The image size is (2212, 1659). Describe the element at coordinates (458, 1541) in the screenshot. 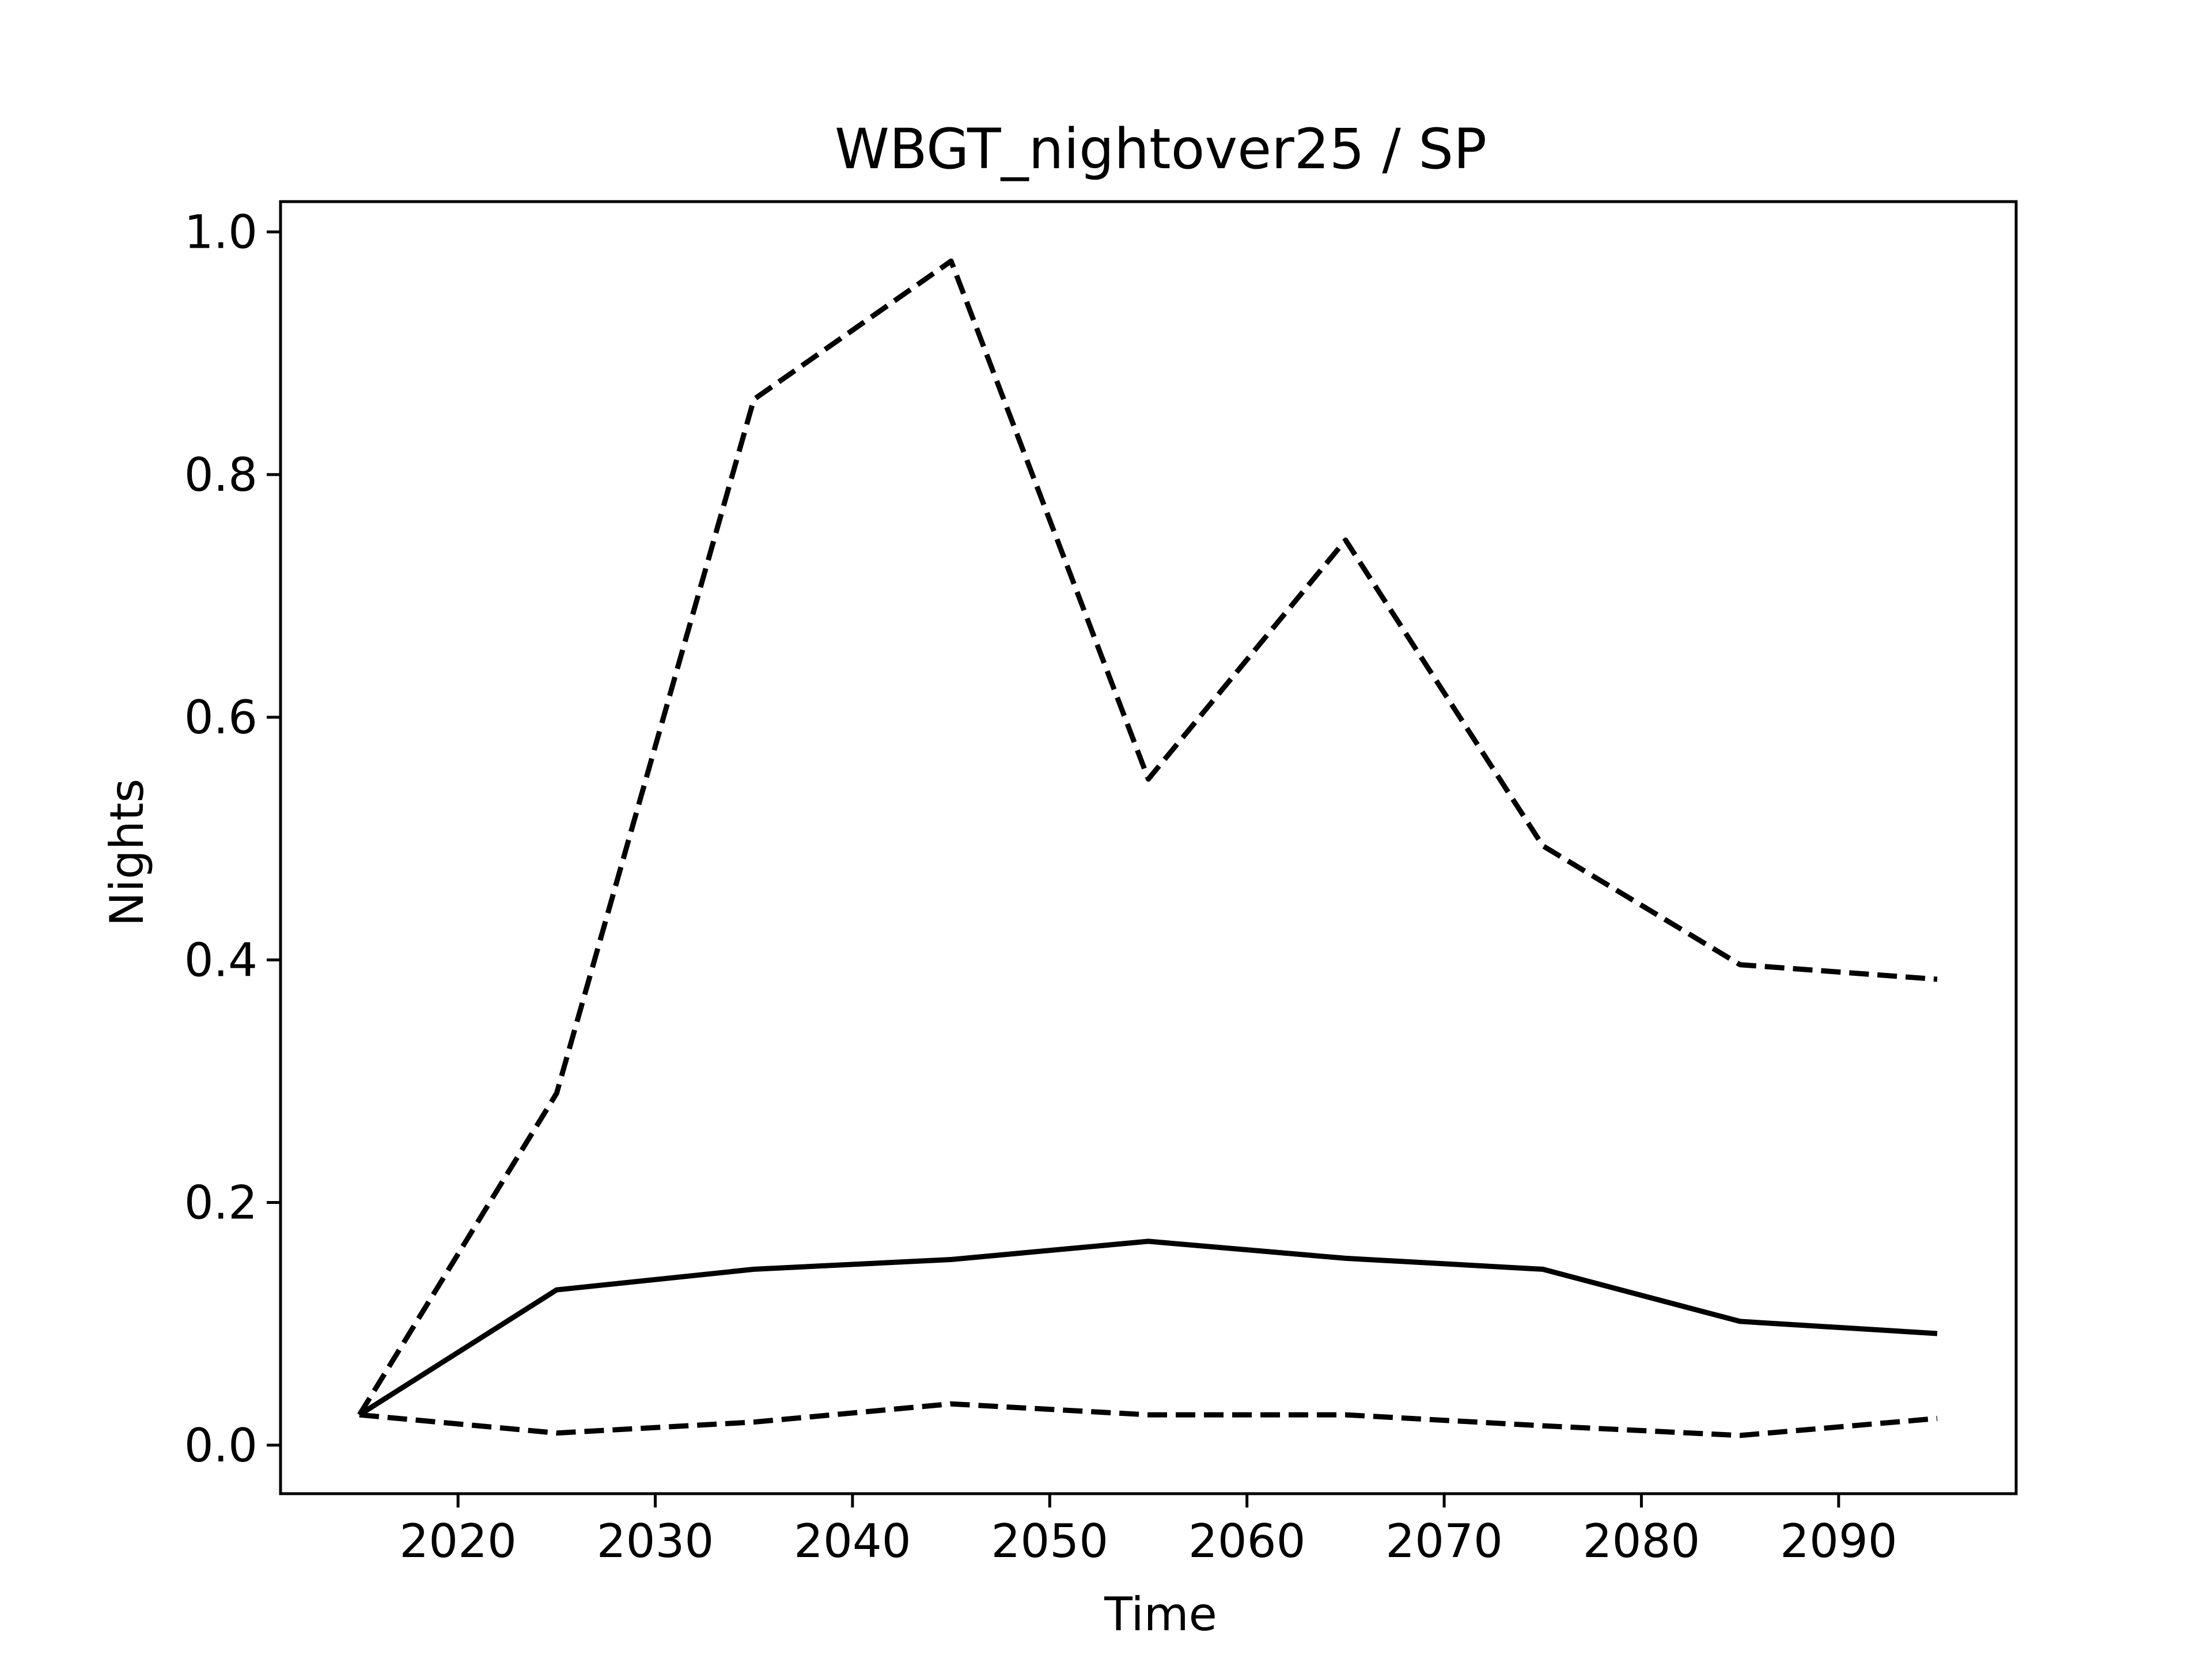

I see `x-tick-label: 2020` at that location.